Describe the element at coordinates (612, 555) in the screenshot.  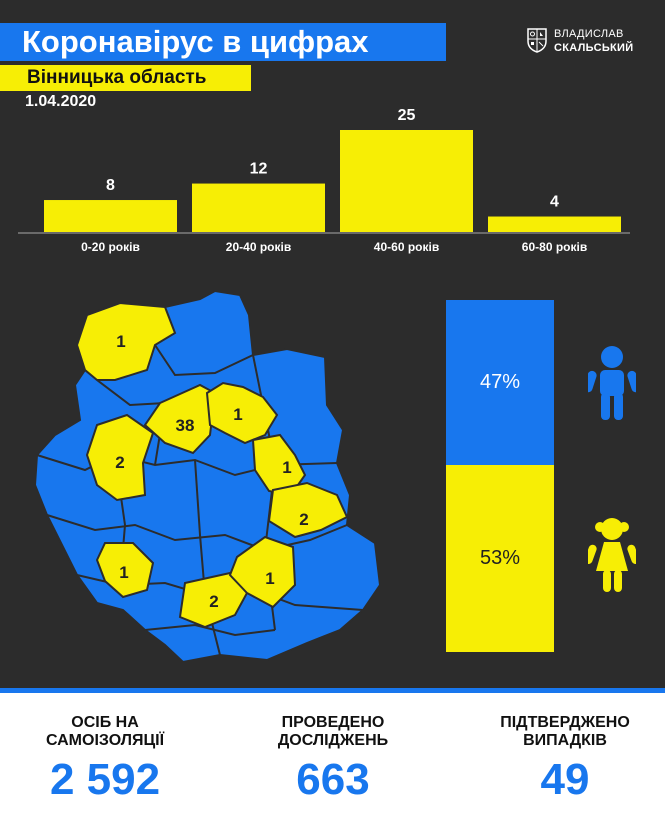
I see `female-person-icon` at that location.